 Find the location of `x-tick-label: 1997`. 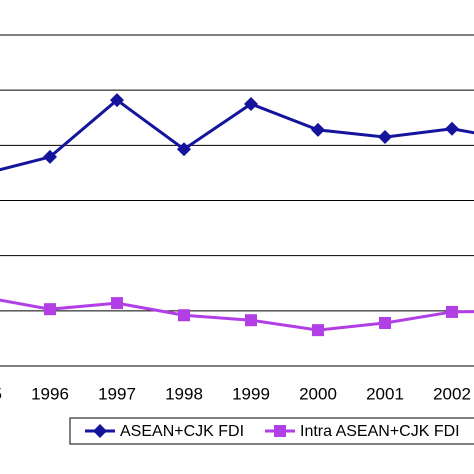

x-tick-label: 1997 is located at coordinates (117, 393).